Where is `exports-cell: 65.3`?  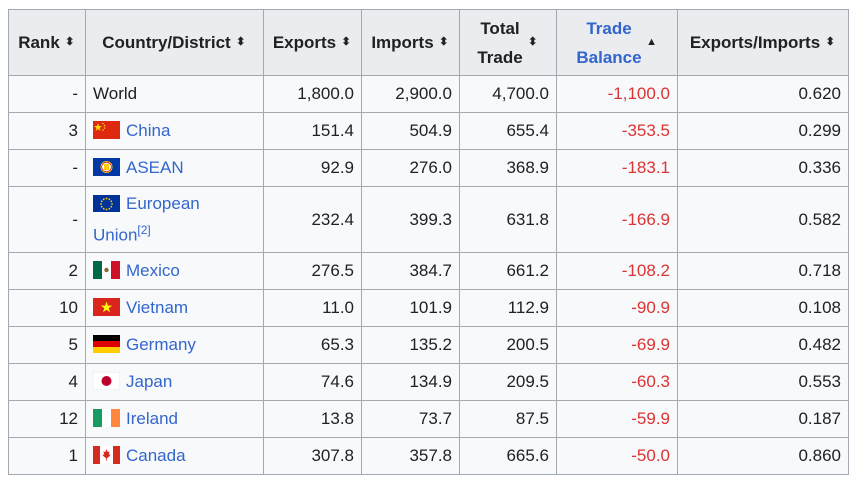
exports-cell: 65.3 is located at coordinates (312, 345).